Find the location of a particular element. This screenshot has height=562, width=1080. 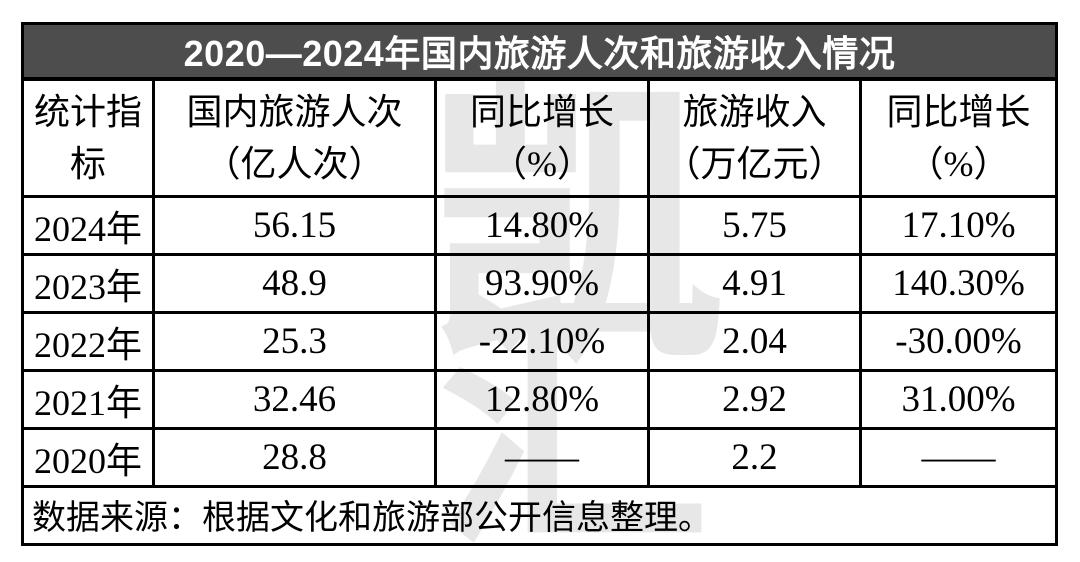

source-note: 数据来源：根据文化和旅游部公开信息整理。 is located at coordinates (539, 515).